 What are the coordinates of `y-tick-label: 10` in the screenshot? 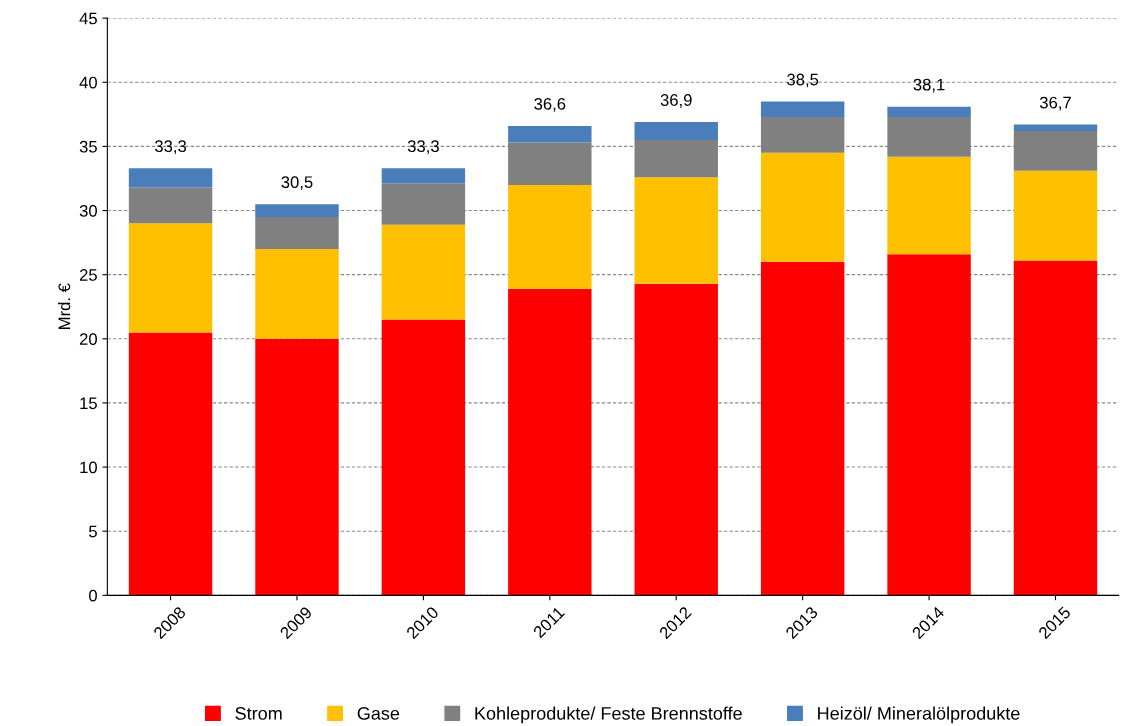 It's located at (88, 467).